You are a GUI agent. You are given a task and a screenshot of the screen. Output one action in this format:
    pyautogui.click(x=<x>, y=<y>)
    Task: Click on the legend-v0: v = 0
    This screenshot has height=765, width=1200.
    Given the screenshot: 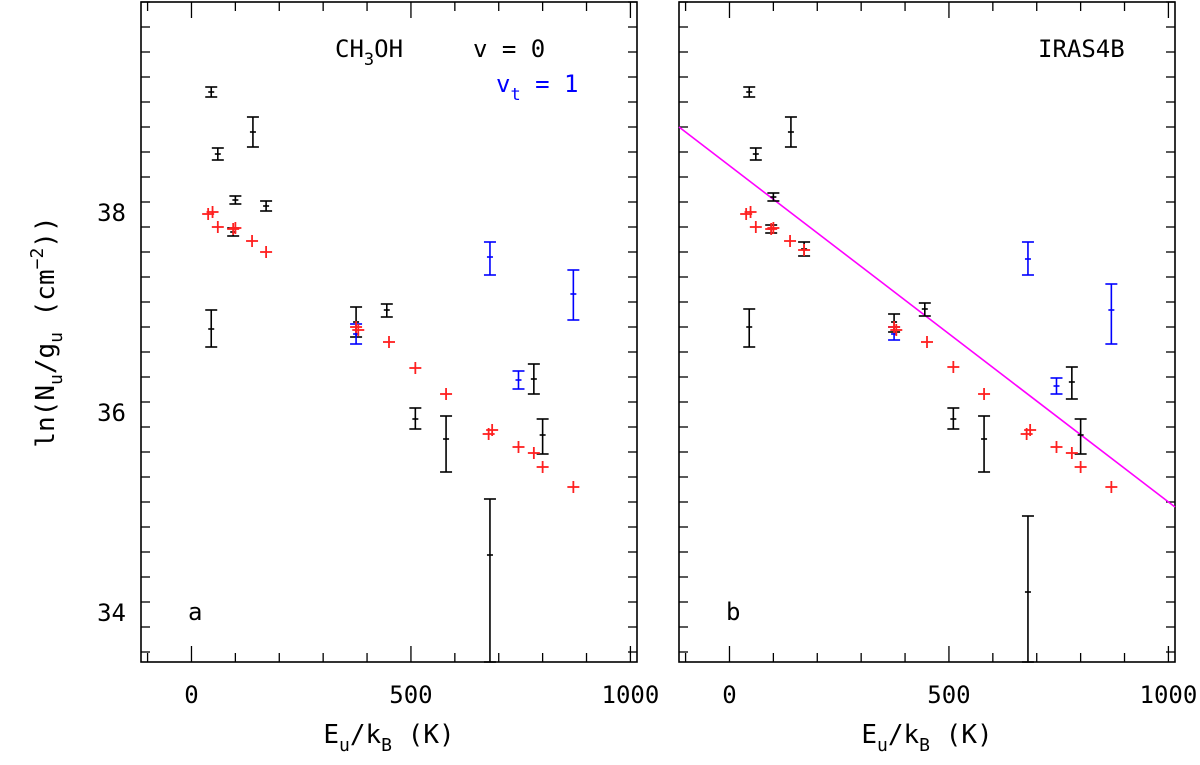 What is the action you would take?
    pyautogui.click(x=509, y=49)
    